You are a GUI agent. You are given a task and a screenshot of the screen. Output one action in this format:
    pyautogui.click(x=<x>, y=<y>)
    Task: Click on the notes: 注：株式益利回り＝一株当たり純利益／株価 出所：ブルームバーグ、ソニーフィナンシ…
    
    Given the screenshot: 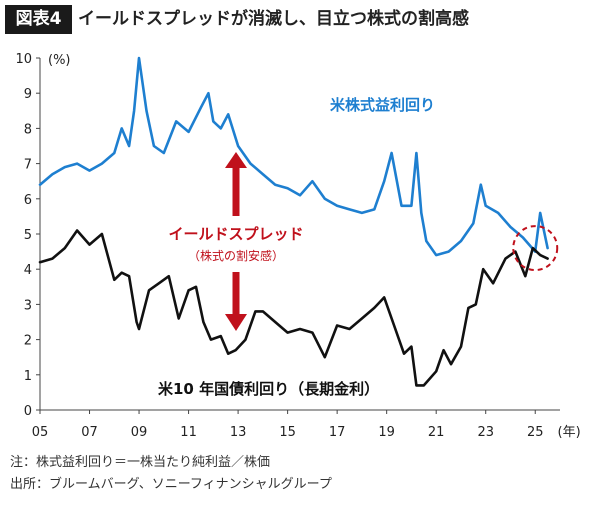 What is the action you would take?
    pyautogui.click(x=171, y=474)
    